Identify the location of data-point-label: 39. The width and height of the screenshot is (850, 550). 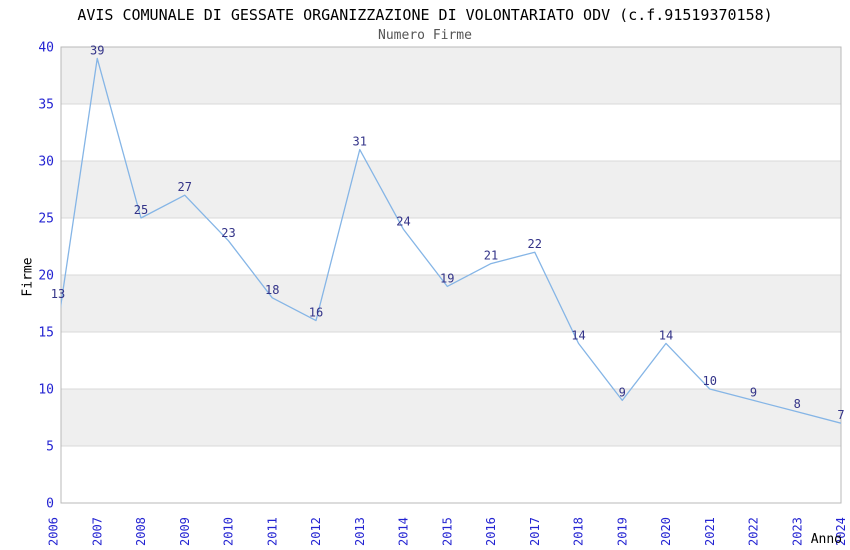
(97, 50).